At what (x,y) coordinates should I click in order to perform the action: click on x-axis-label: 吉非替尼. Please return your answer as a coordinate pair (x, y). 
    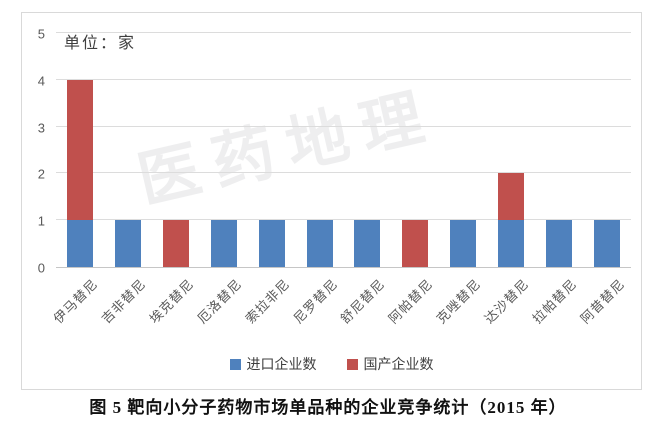
    Looking at the image, I should click on (123, 301).